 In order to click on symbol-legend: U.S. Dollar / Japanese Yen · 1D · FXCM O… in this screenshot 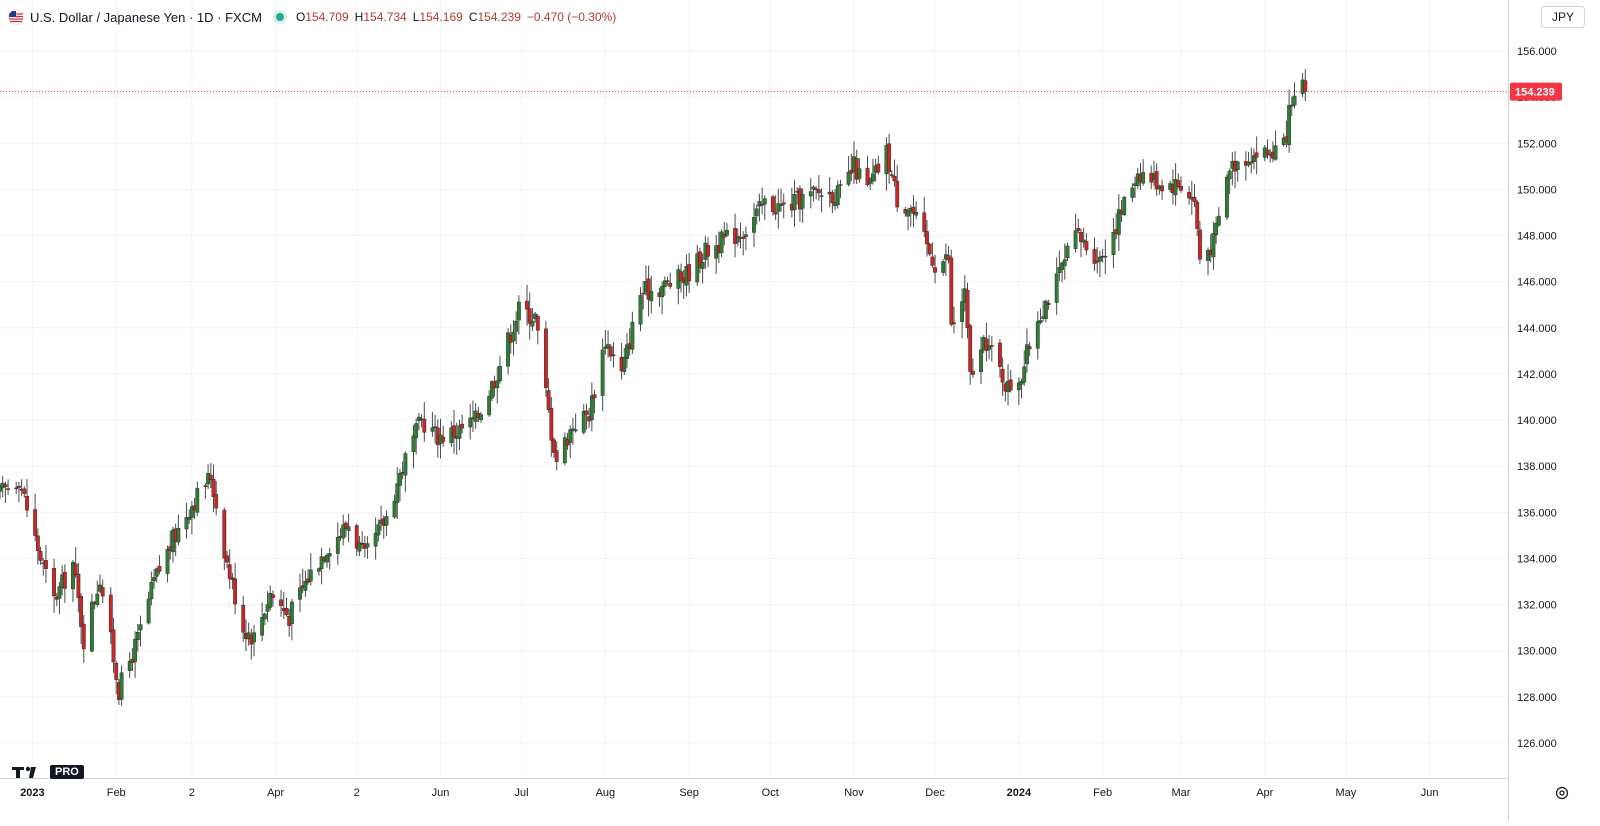, I will do `click(312, 17)`.